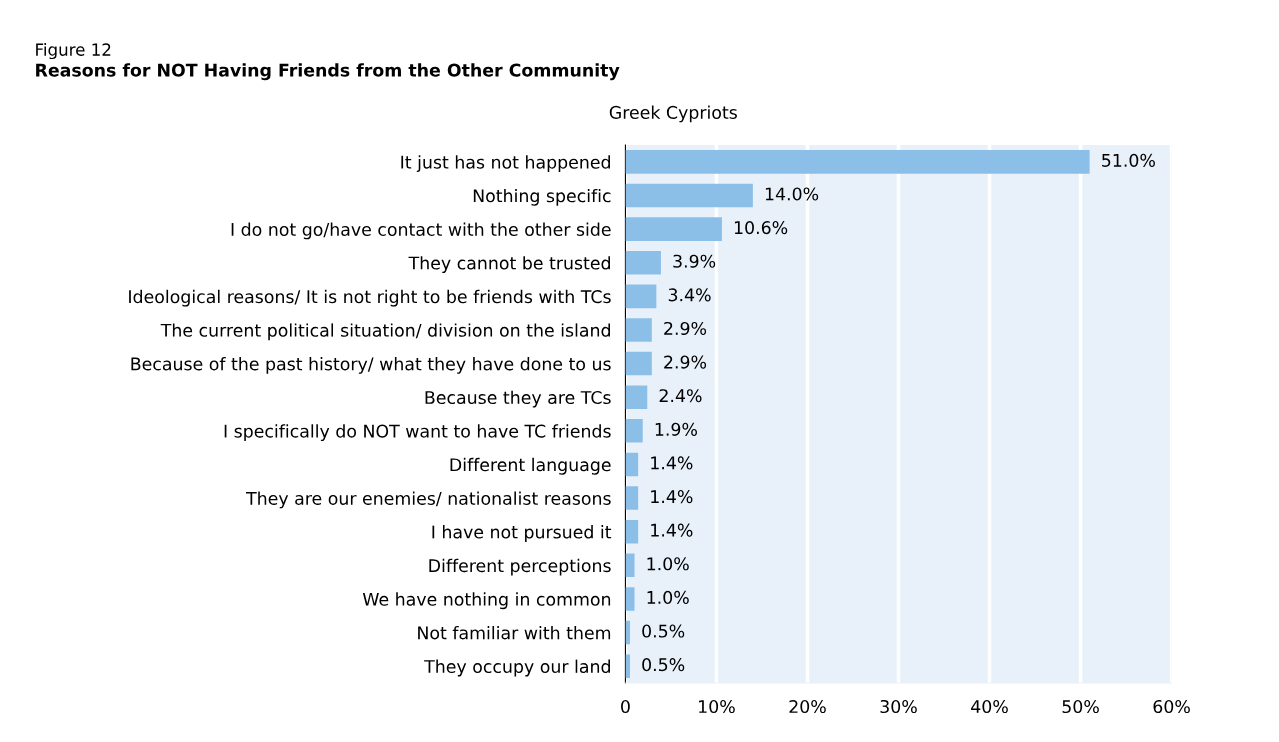 This screenshot has height=742, width=1279. What do you see at coordinates (371, 365) in the screenshot?
I see `y-tick-label: Because of the past history/ what they have done to us` at bounding box center [371, 365].